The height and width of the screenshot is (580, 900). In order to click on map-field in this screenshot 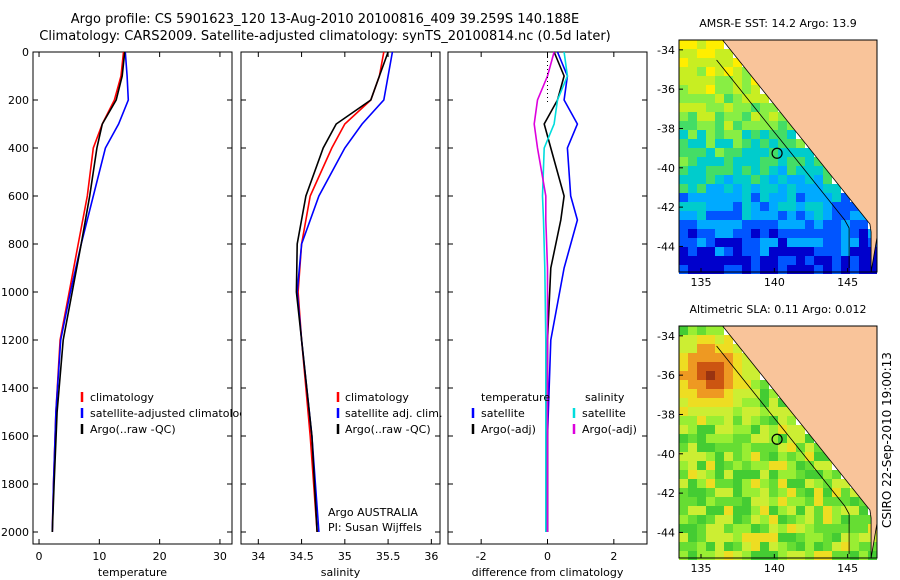, I will do `click(778, 157)`.